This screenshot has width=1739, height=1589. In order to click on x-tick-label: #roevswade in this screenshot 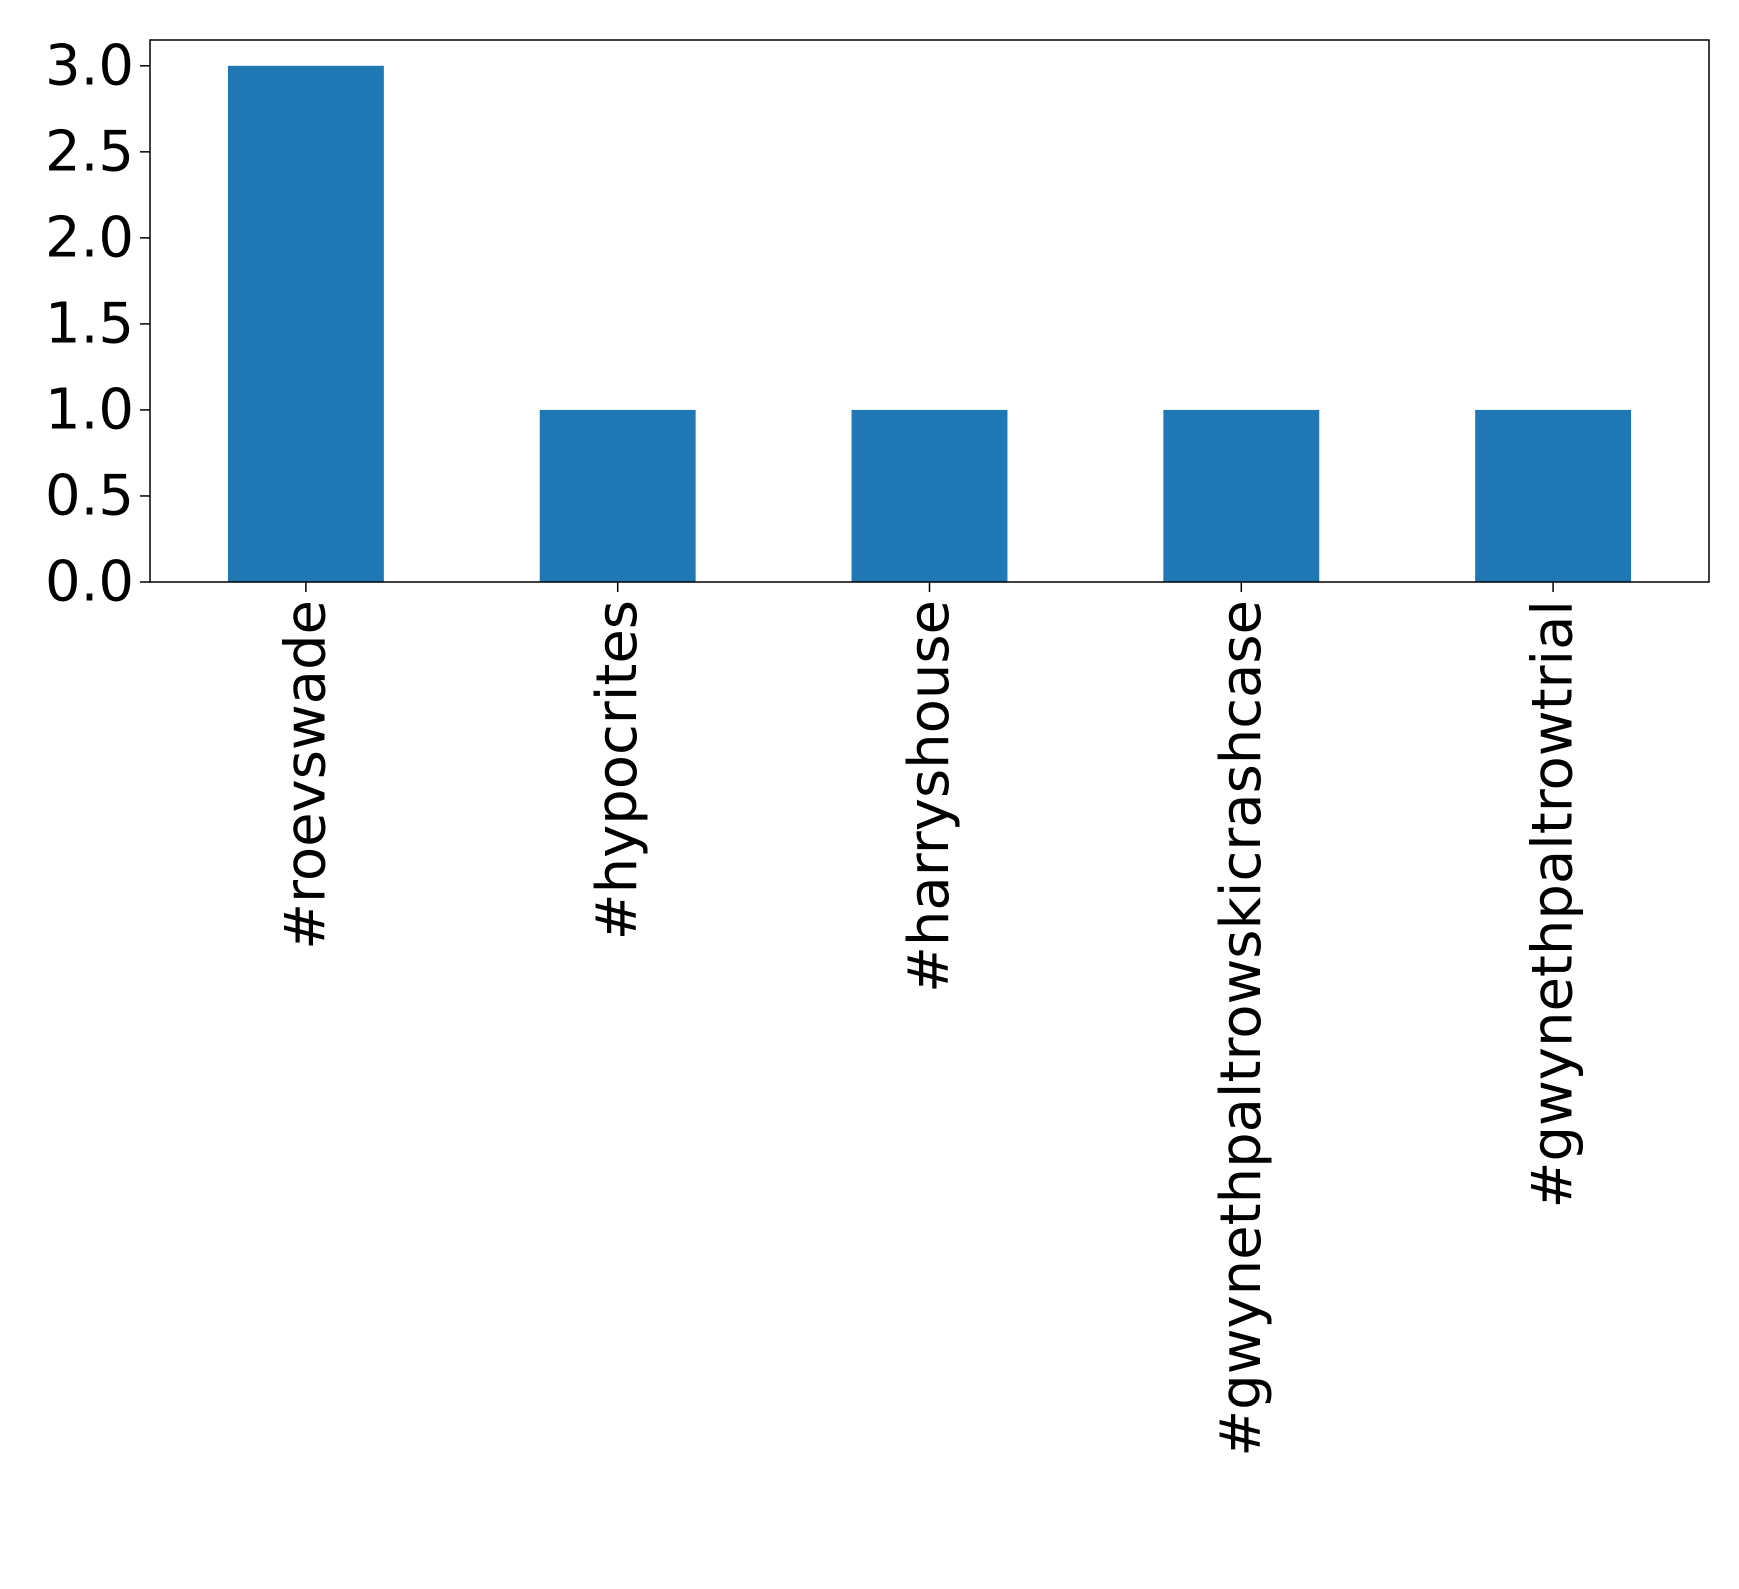, I will do `click(305, 775)`.